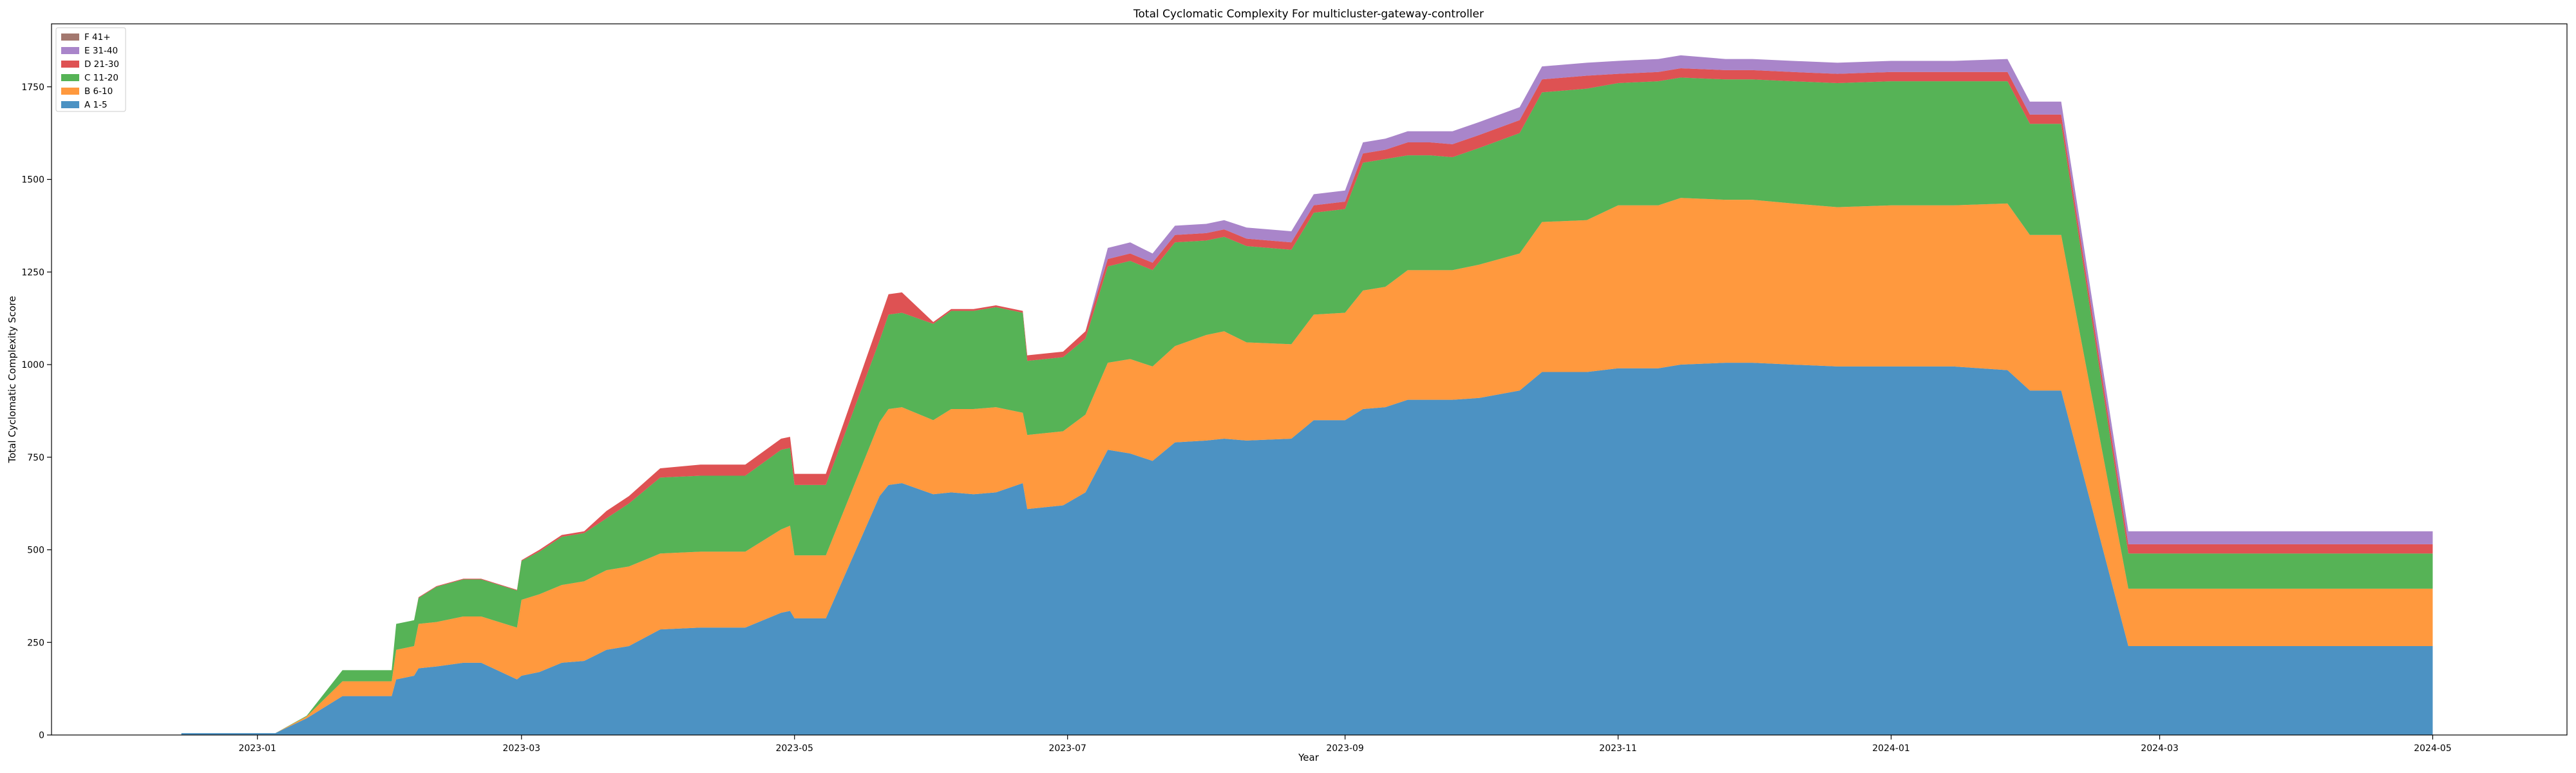 The height and width of the screenshot is (773, 2576). What do you see at coordinates (32, 272) in the screenshot?
I see `y-tick-label: 1250` at bounding box center [32, 272].